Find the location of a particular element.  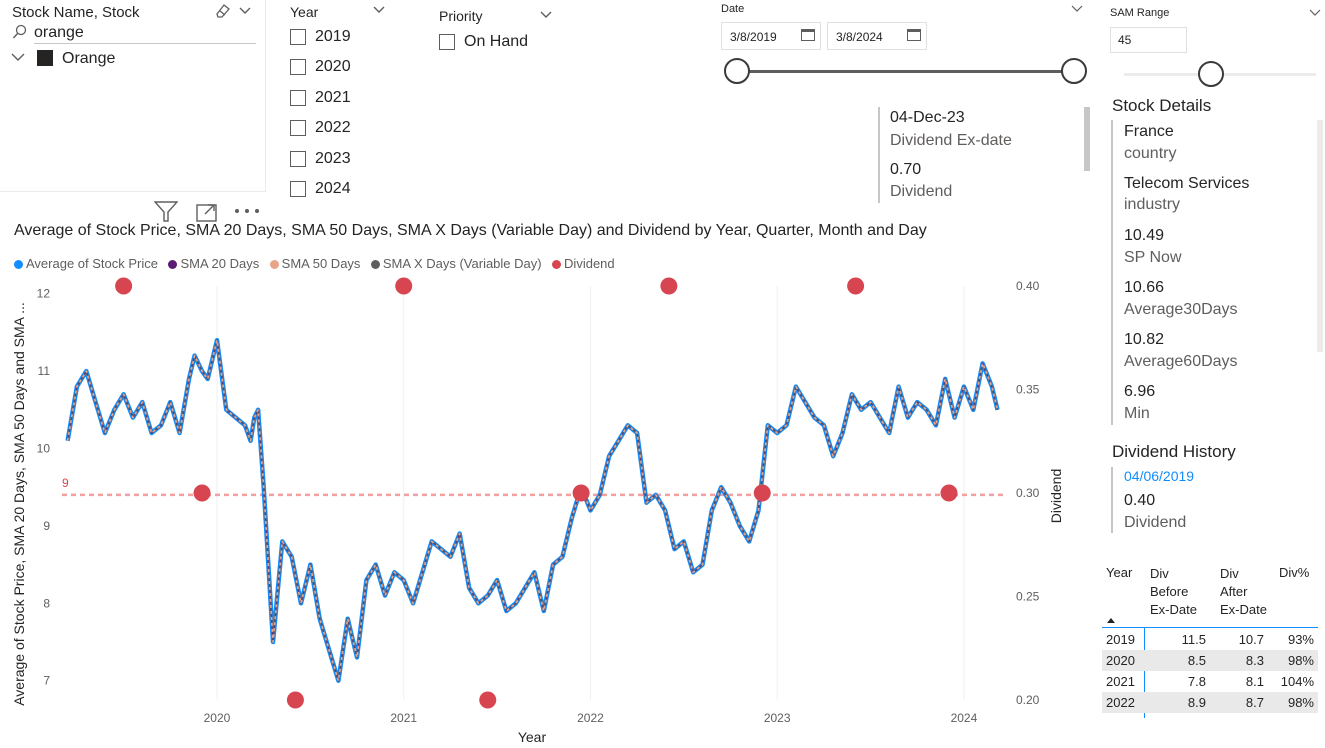

legend-dot is located at coordinates (173, 265).